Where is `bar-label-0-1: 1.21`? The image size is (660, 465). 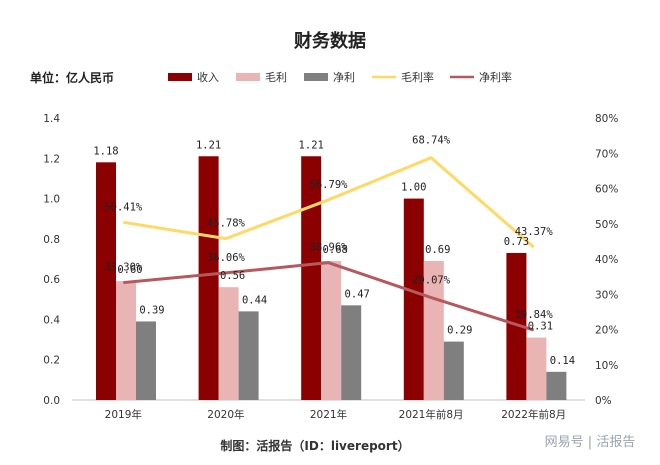
bar-label-0-1: 1.21 is located at coordinates (208, 145).